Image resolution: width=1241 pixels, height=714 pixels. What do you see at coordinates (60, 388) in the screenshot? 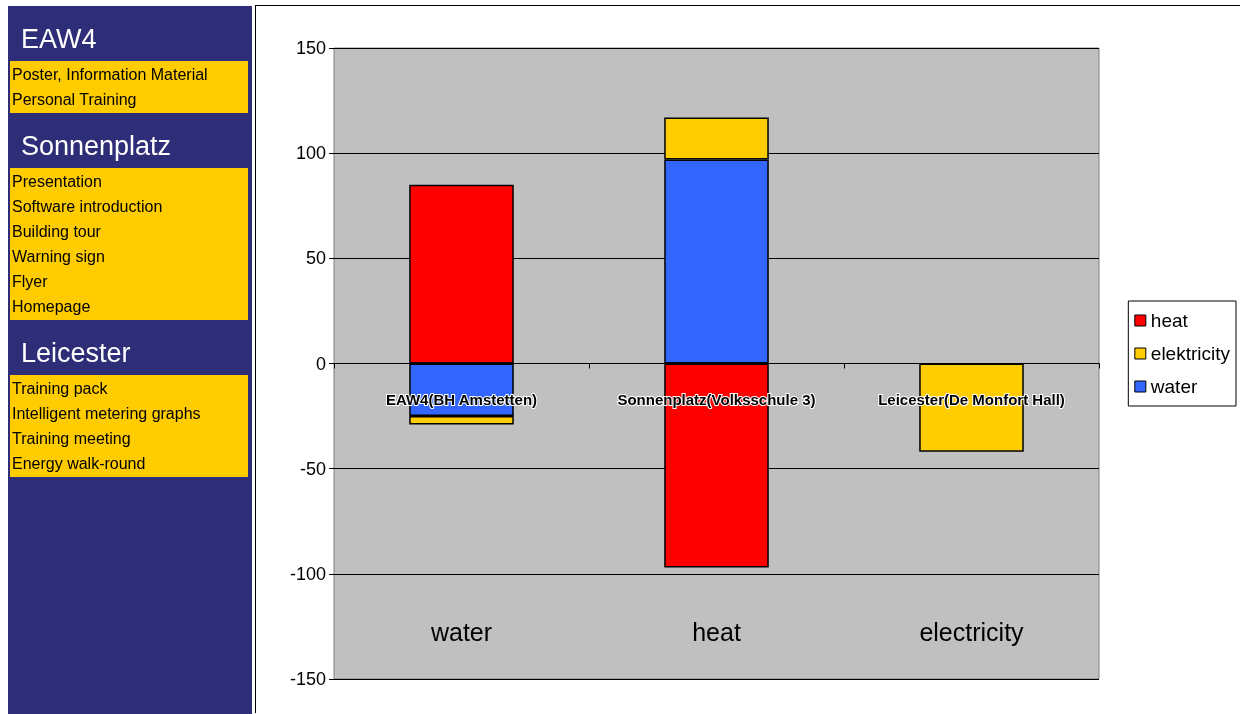
I see `text: Training pack` at bounding box center [60, 388].